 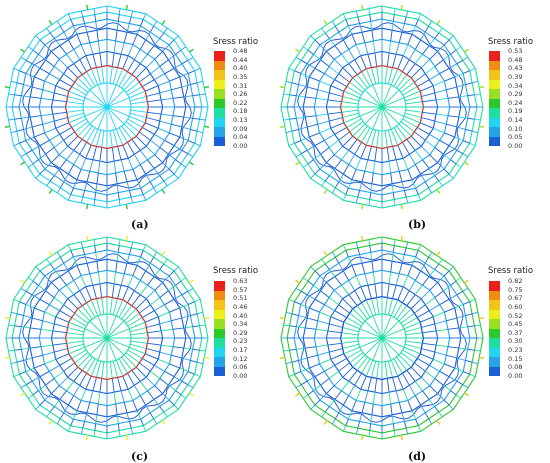 What do you see at coordinates (417, 224) in the screenshot?
I see `caption-b: (b)` at bounding box center [417, 224].